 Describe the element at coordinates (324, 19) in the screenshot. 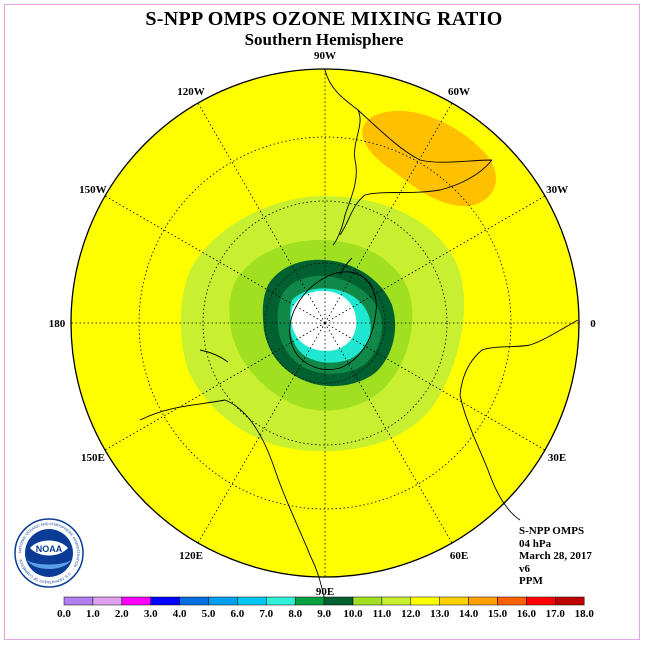

I see `map-title: S-NPP OMPS OZONE MIXING RATIO` at that location.